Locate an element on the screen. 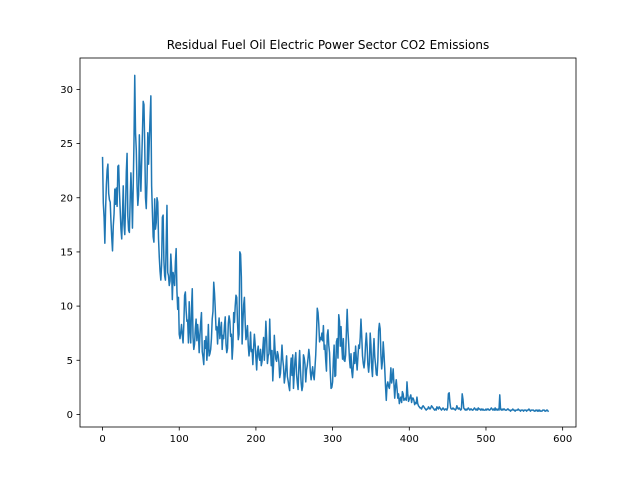  y-tick-label: 25 is located at coordinates (66, 144).